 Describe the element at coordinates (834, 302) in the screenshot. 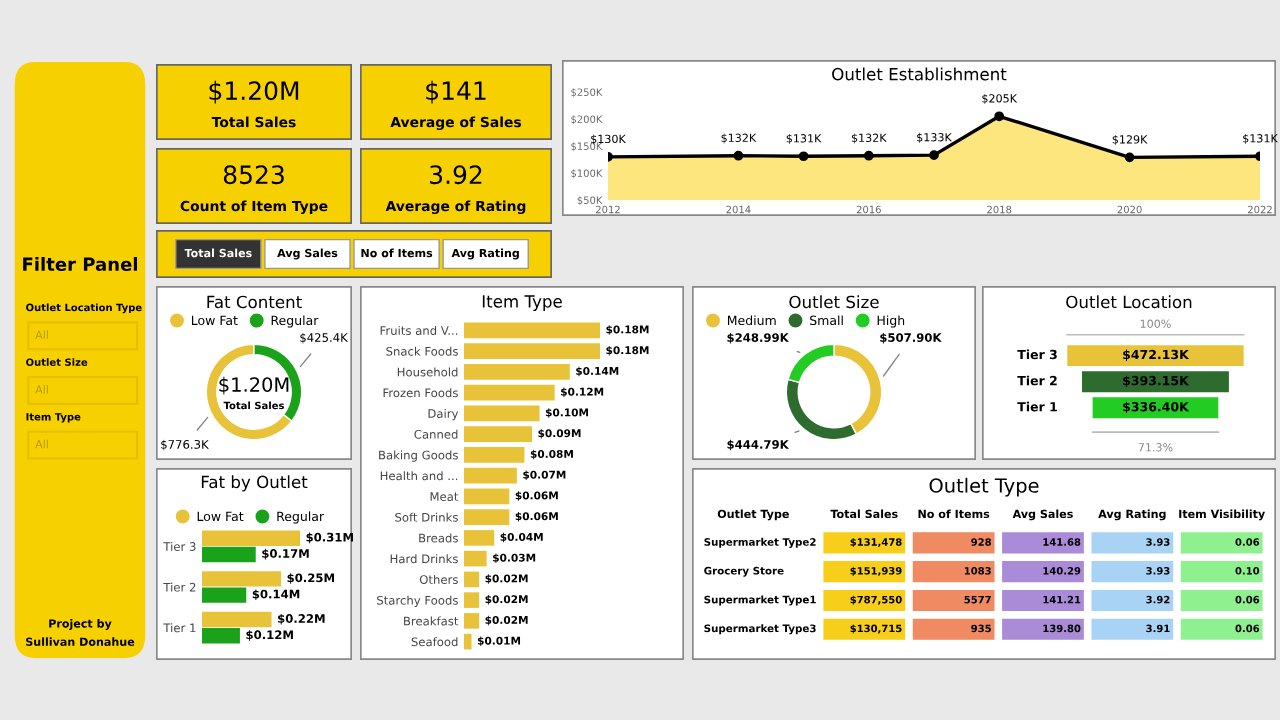

I see `chart-title: Outlet Size` at that location.